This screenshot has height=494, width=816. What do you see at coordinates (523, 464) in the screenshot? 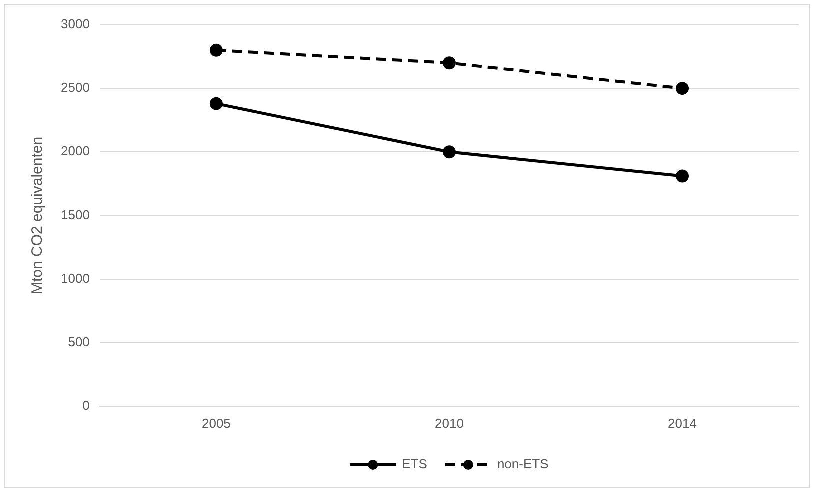
I see `legend-label: non-ETS` at bounding box center [523, 464].